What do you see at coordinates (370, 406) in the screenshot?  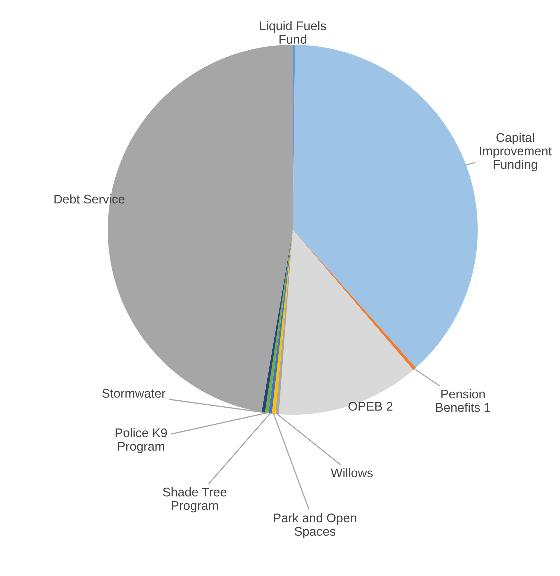 I see `slice-label: OPEB 2` at bounding box center [370, 406].